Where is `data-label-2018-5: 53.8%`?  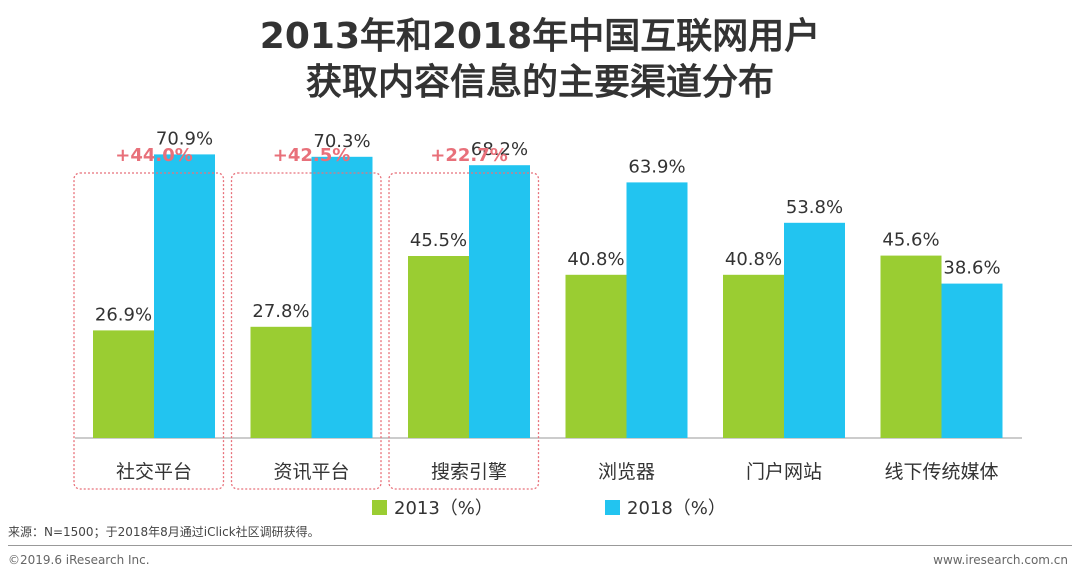
data-label-2018-5: 53.8% is located at coordinates (814, 207).